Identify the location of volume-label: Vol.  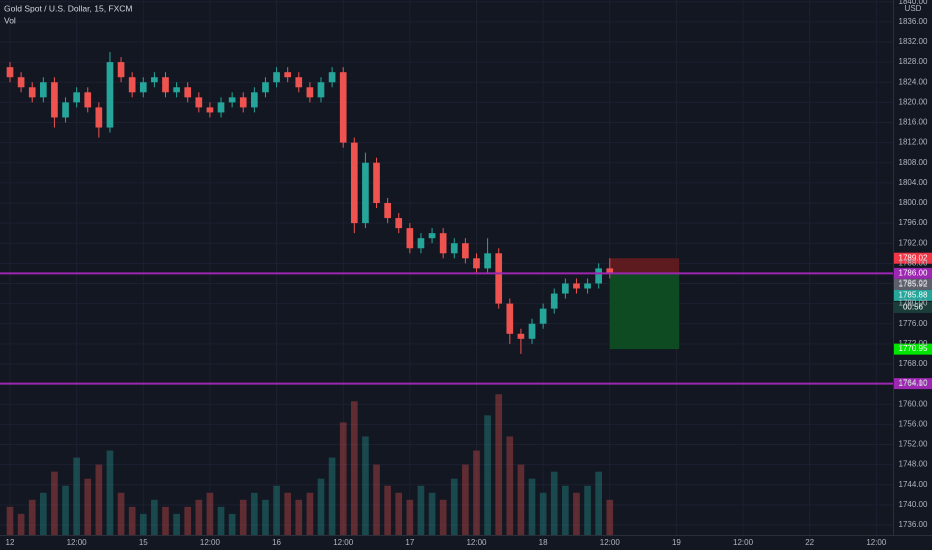
(10, 20).